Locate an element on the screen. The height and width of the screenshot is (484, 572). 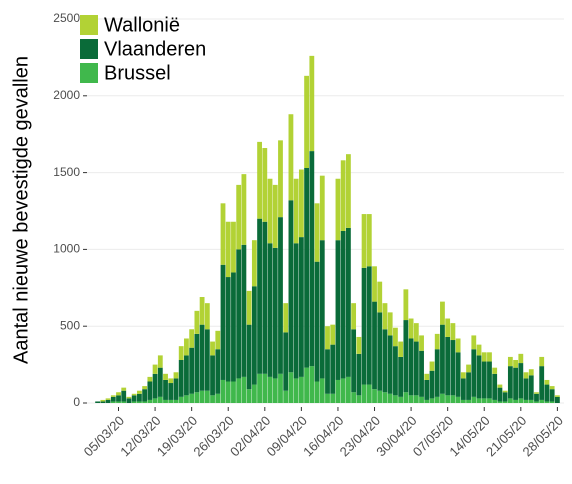
y-tick-label: 2000 is located at coordinates (66, 95).